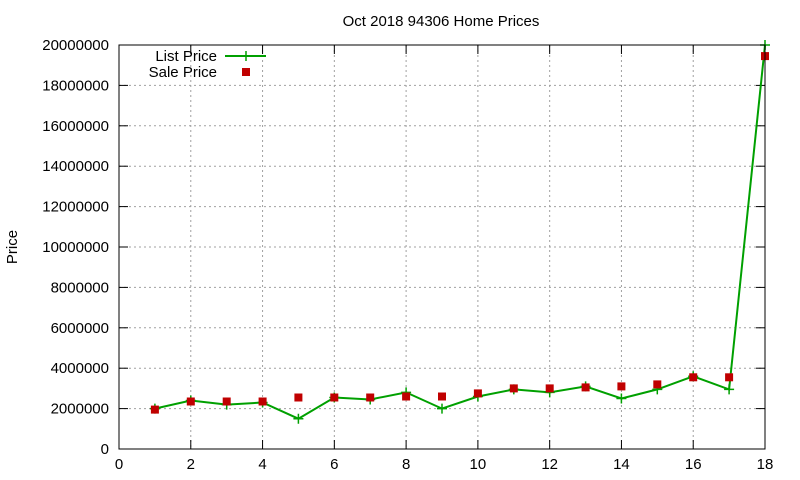 The width and height of the screenshot is (800, 480). Describe the element at coordinates (441, 21) in the screenshot. I see `chart-title: Oct 2018 94306 Home Prices` at that location.